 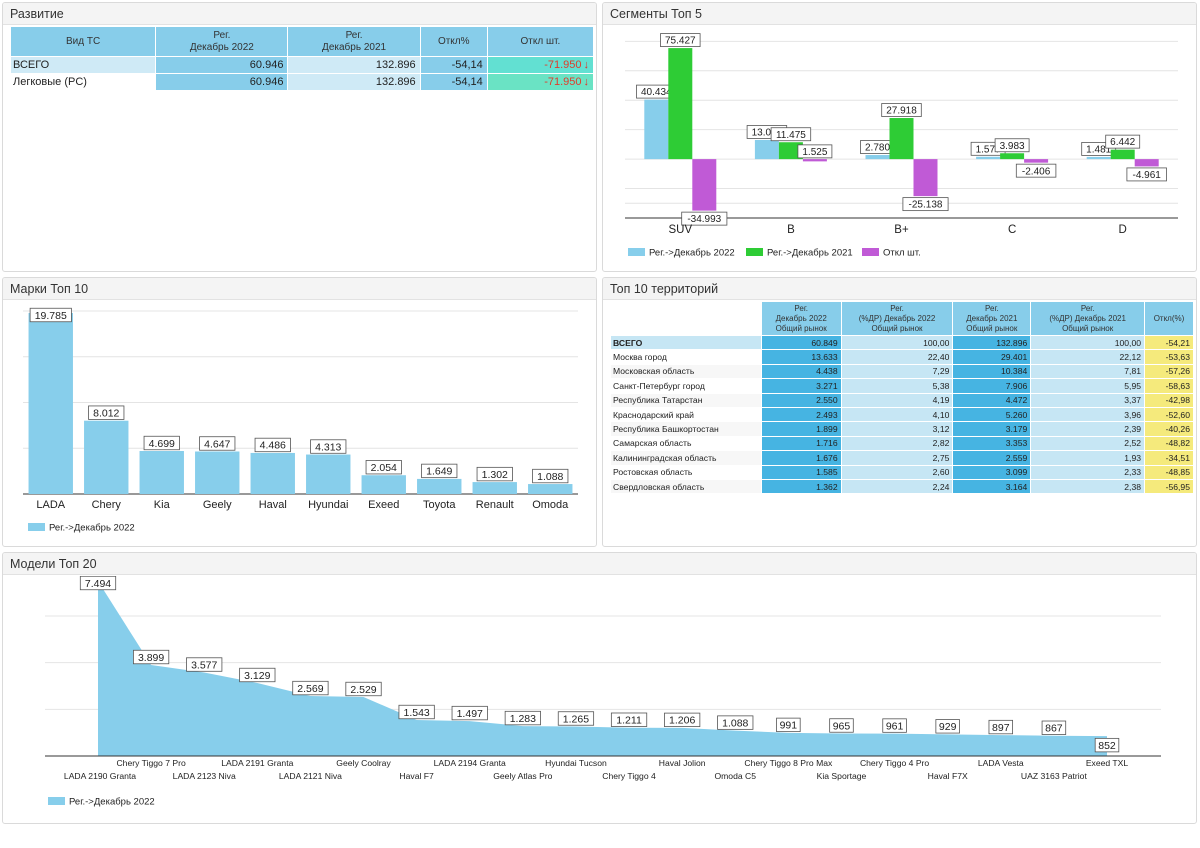 I want to click on segment-data-label-text: -2.406, so click(x=1036, y=171).